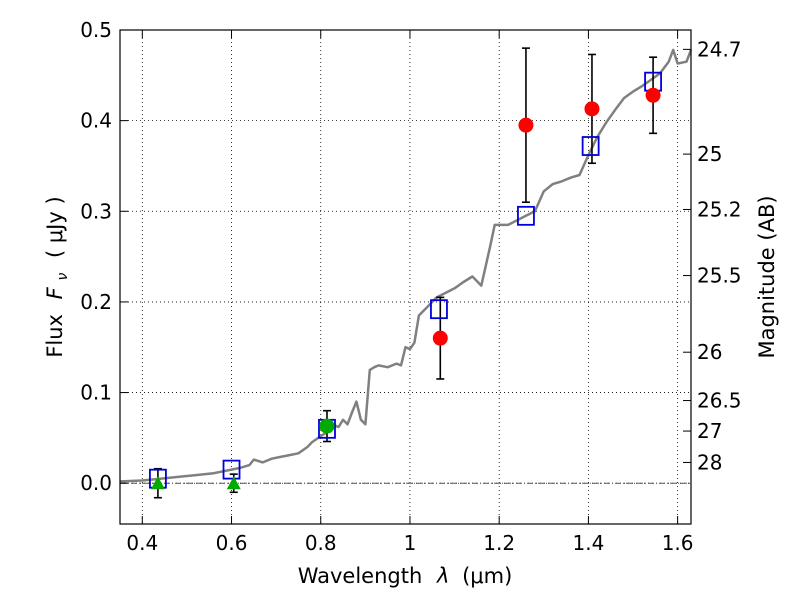 Image resolution: width=800 pixels, height=600 pixels. What do you see at coordinates (57, 276) in the screenshot?
I see `y-axis-label: Flux F ν ( μJy )` at bounding box center [57, 276].